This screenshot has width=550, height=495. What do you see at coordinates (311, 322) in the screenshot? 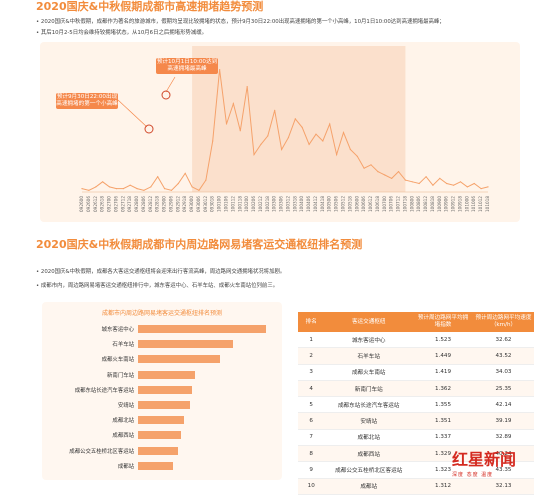
I see `header-rank: 排名` at bounding box center [311, 322].